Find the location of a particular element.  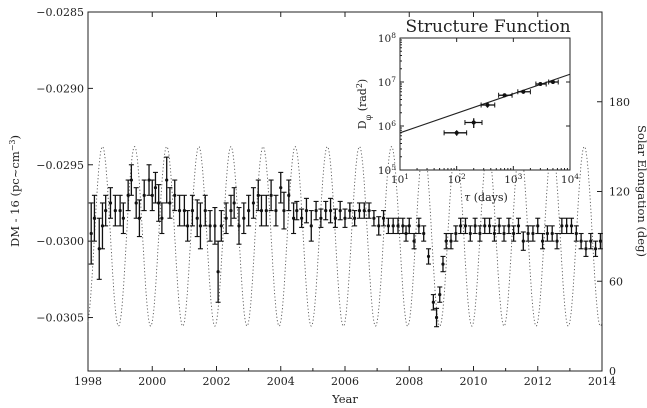

y2-tick-label: 120 is located at coordinates (619, 192).